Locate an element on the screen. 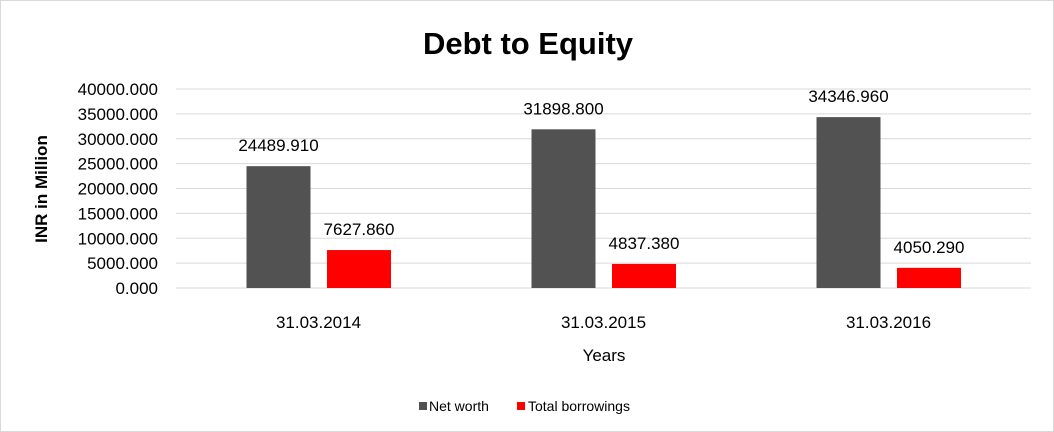 The height and width of the screenshot is (432, 1054). data-label: 34346.960 is located at coordinates (848, 96).